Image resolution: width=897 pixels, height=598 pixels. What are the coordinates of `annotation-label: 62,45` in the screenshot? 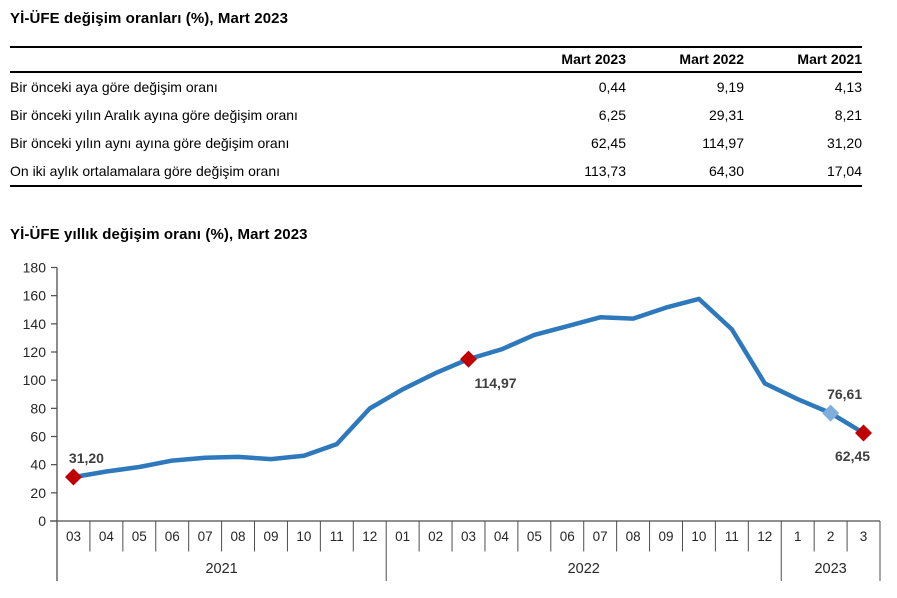 It's located at (852, 456).